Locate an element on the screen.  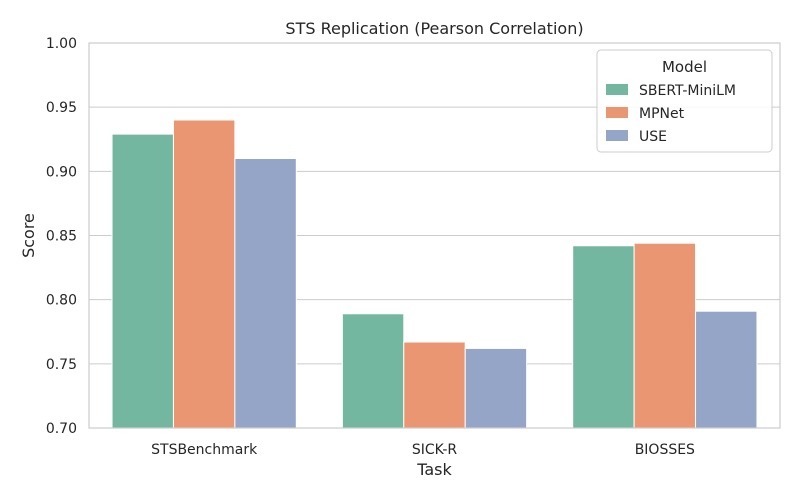
legend-box is located at coordinates (684, 101).